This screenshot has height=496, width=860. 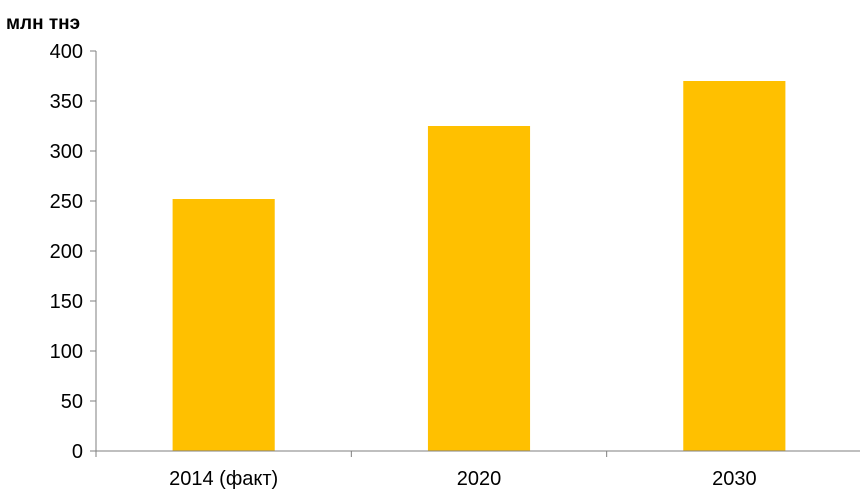 I want to click on x-axis-labels: 2014 (факт) 2020 2030, so click(x=462, y=479).